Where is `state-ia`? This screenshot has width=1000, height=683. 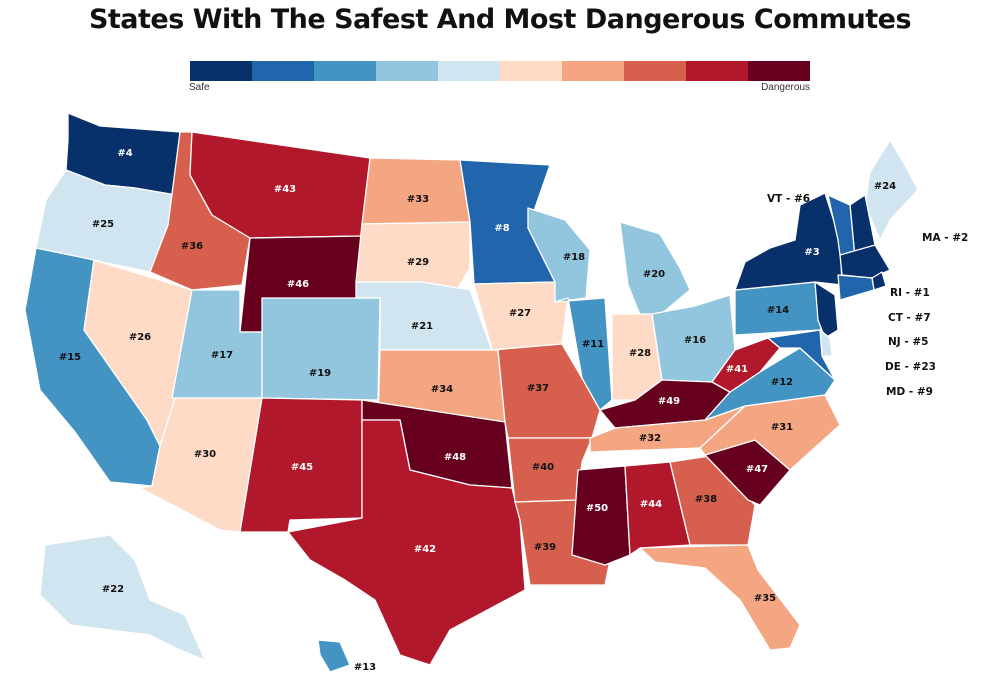 state-ia is located at coordinates (521, 316).